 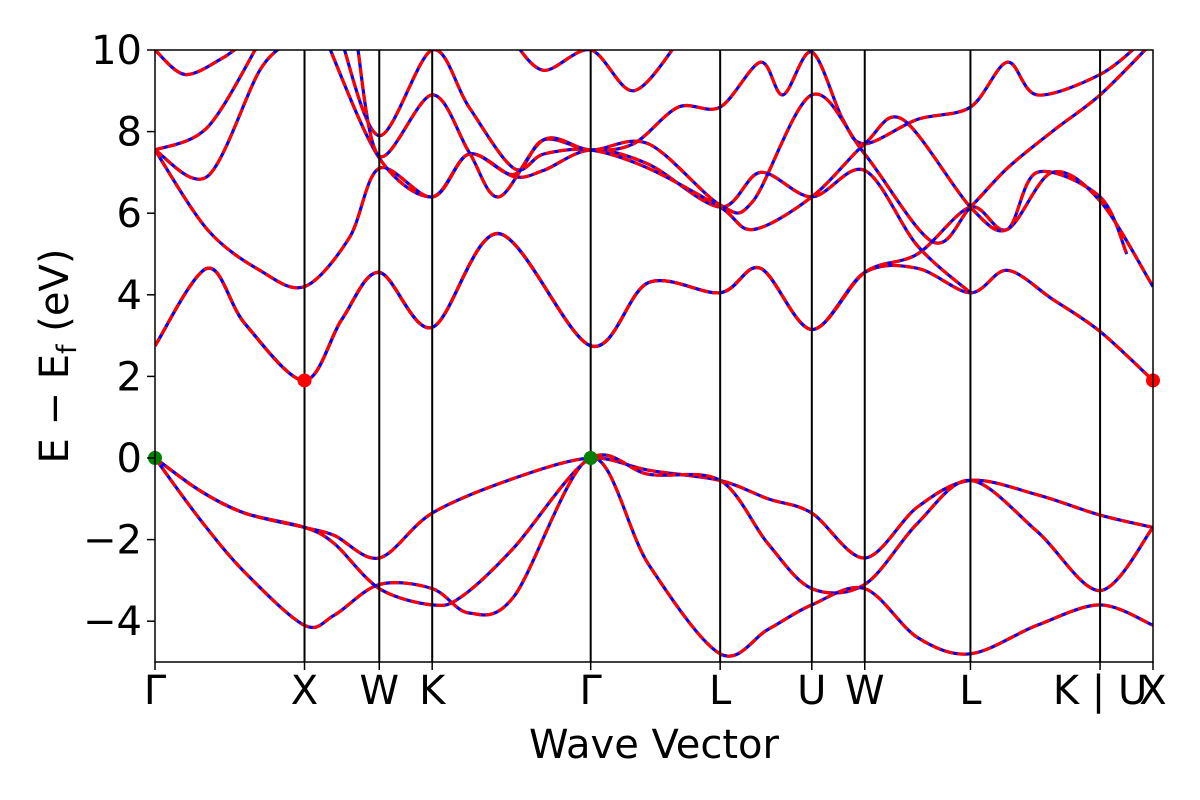 I want to click on y-tick-label-4: 4, so click(x=129, y=296).